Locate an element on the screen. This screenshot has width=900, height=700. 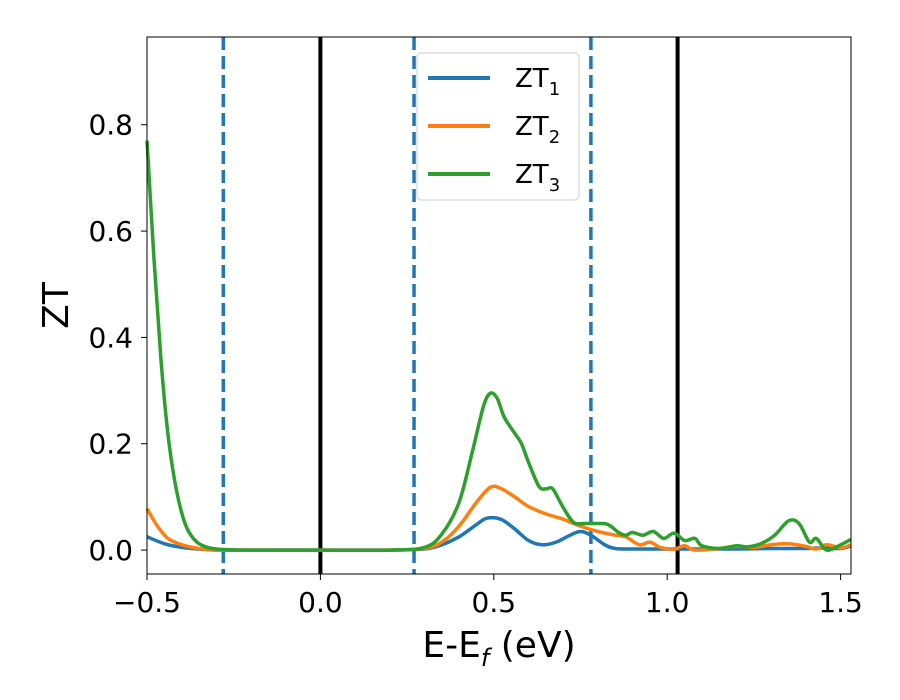
y-axis-ticks: 0.0 0.2 0.4 0.6 0.8 is located at coordinates (117, 338).